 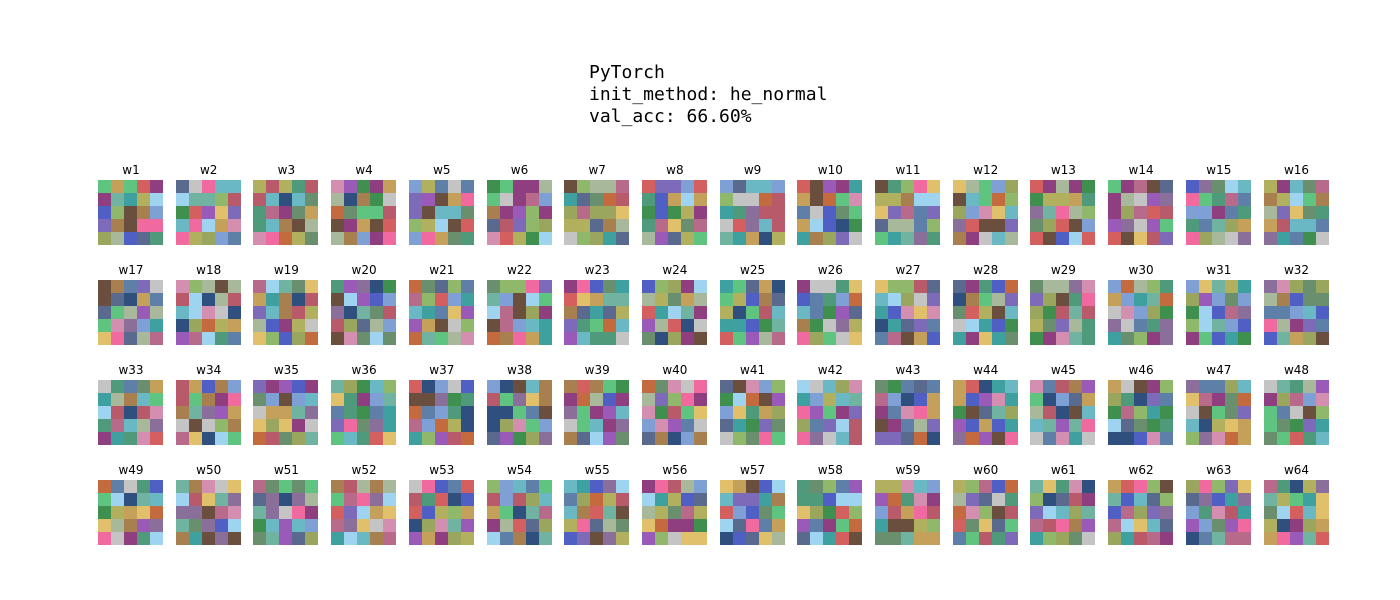 What do you see at coordinates (753, 370) in the screenshot?
I see `filter-label: w41` at bounding box center [753, 370].